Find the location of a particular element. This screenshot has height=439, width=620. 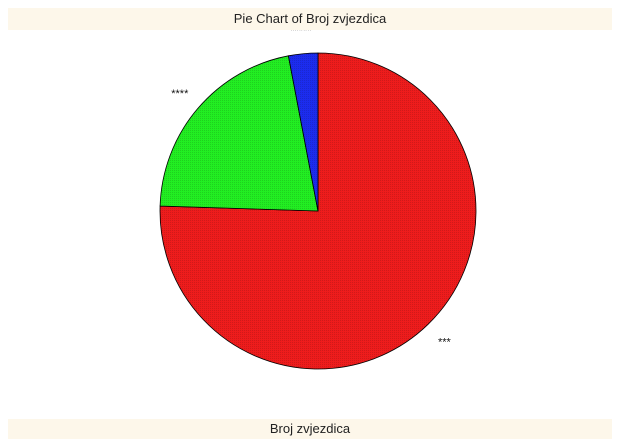

chart-title: Pie Chart of Broj zvjezdica is located at coordinates (310, 19).